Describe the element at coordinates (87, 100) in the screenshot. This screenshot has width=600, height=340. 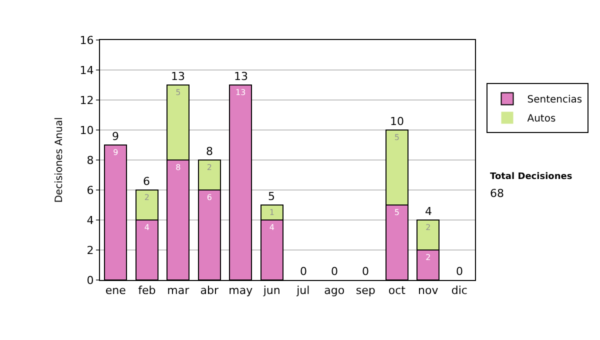
I see `y-tick-label: 12` at that location.